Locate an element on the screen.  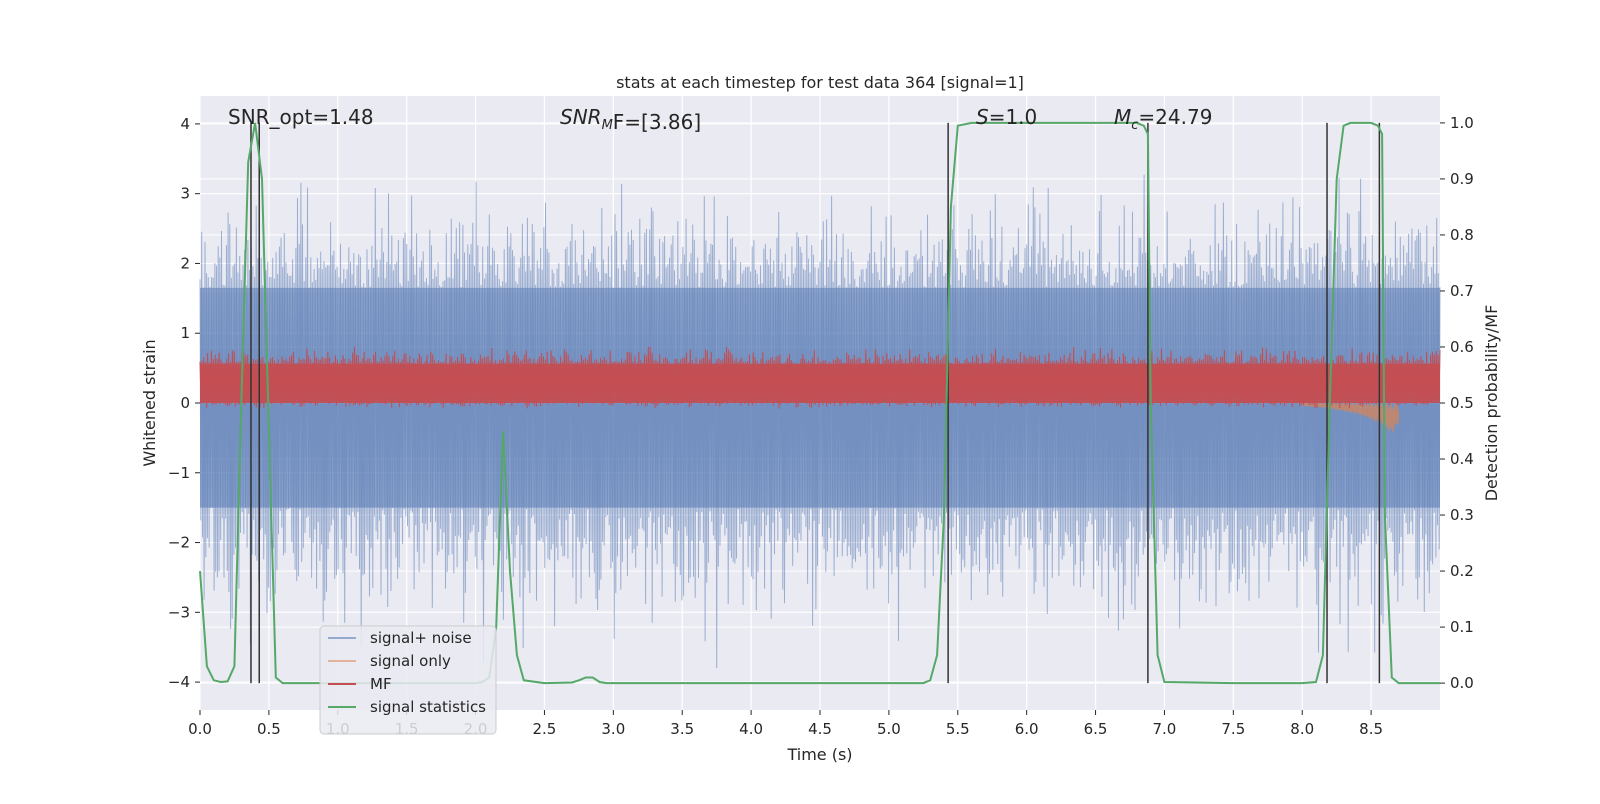
y-right-tick-label-5: 0.5 is located at coordinates (1462, 403).